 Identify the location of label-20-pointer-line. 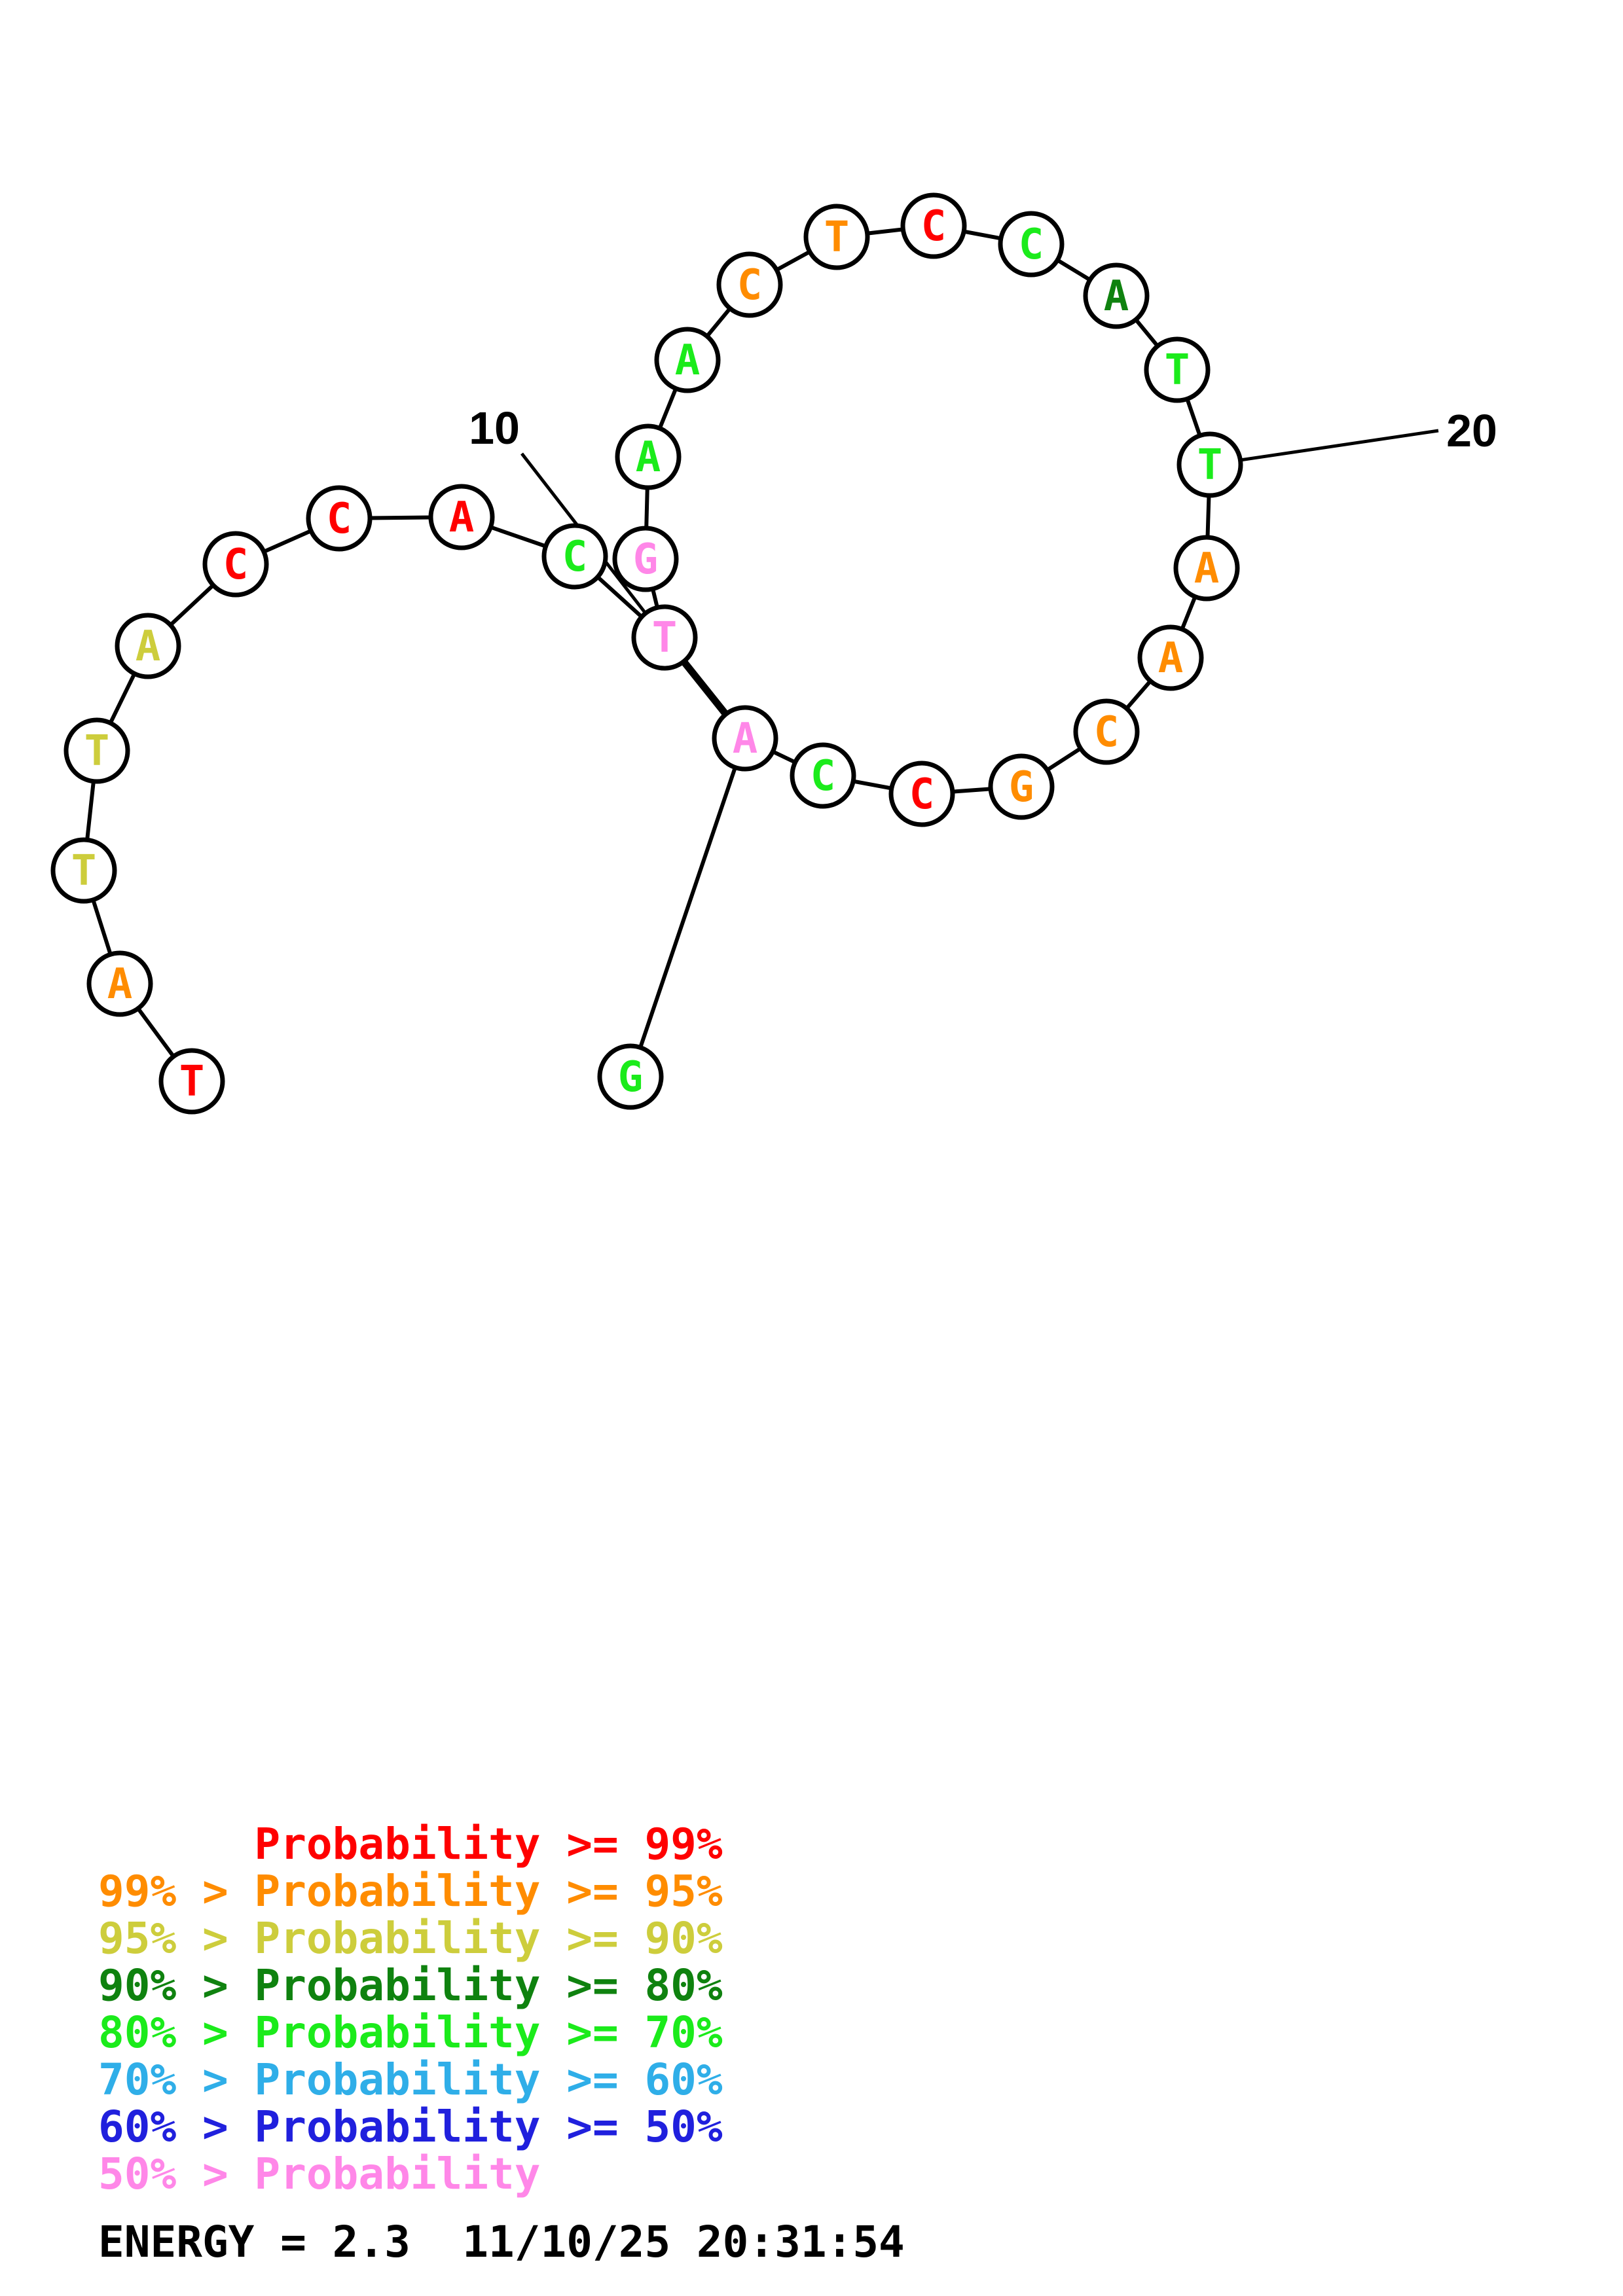
(1339, 445).